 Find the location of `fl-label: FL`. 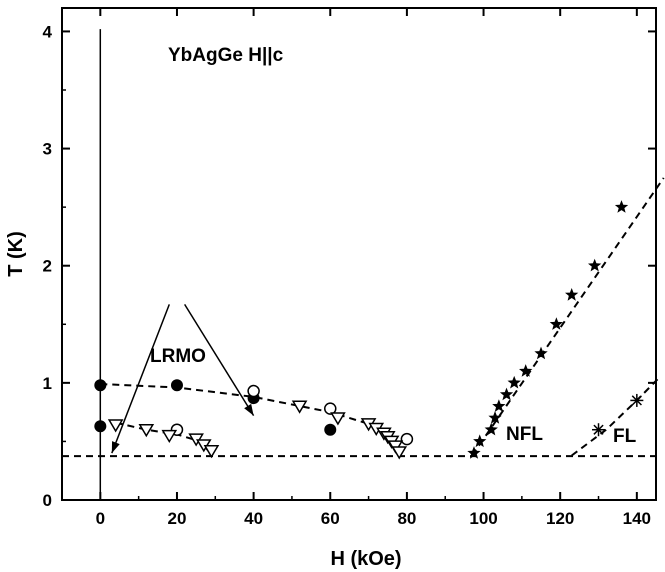

fl-label: FL is located at coordinates (625, 436).